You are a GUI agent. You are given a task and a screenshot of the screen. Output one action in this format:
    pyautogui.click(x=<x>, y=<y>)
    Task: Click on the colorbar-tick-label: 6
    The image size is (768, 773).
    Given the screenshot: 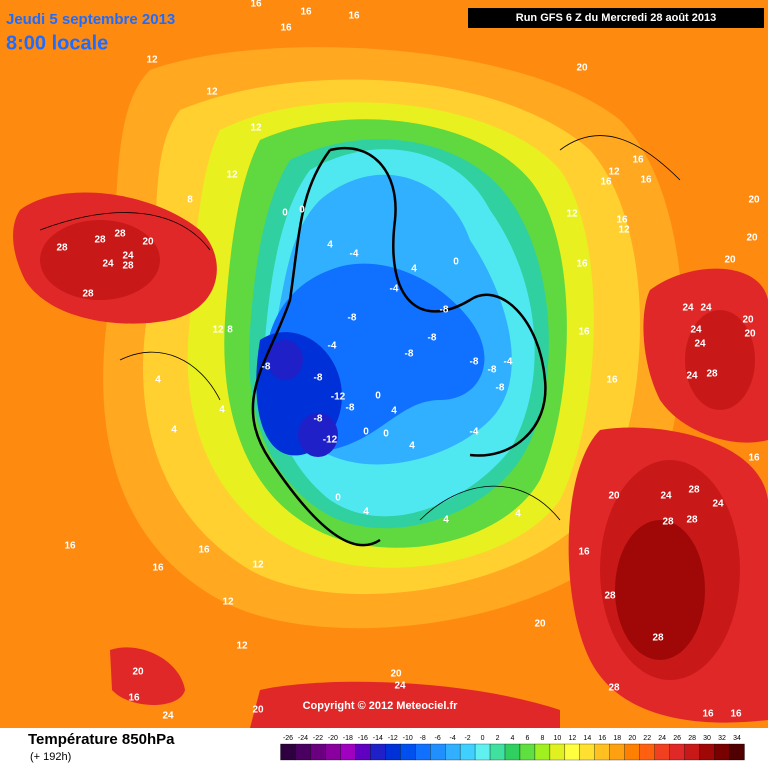 What is the action you would take?
    pyautogui.click(x=528, y=738)
    